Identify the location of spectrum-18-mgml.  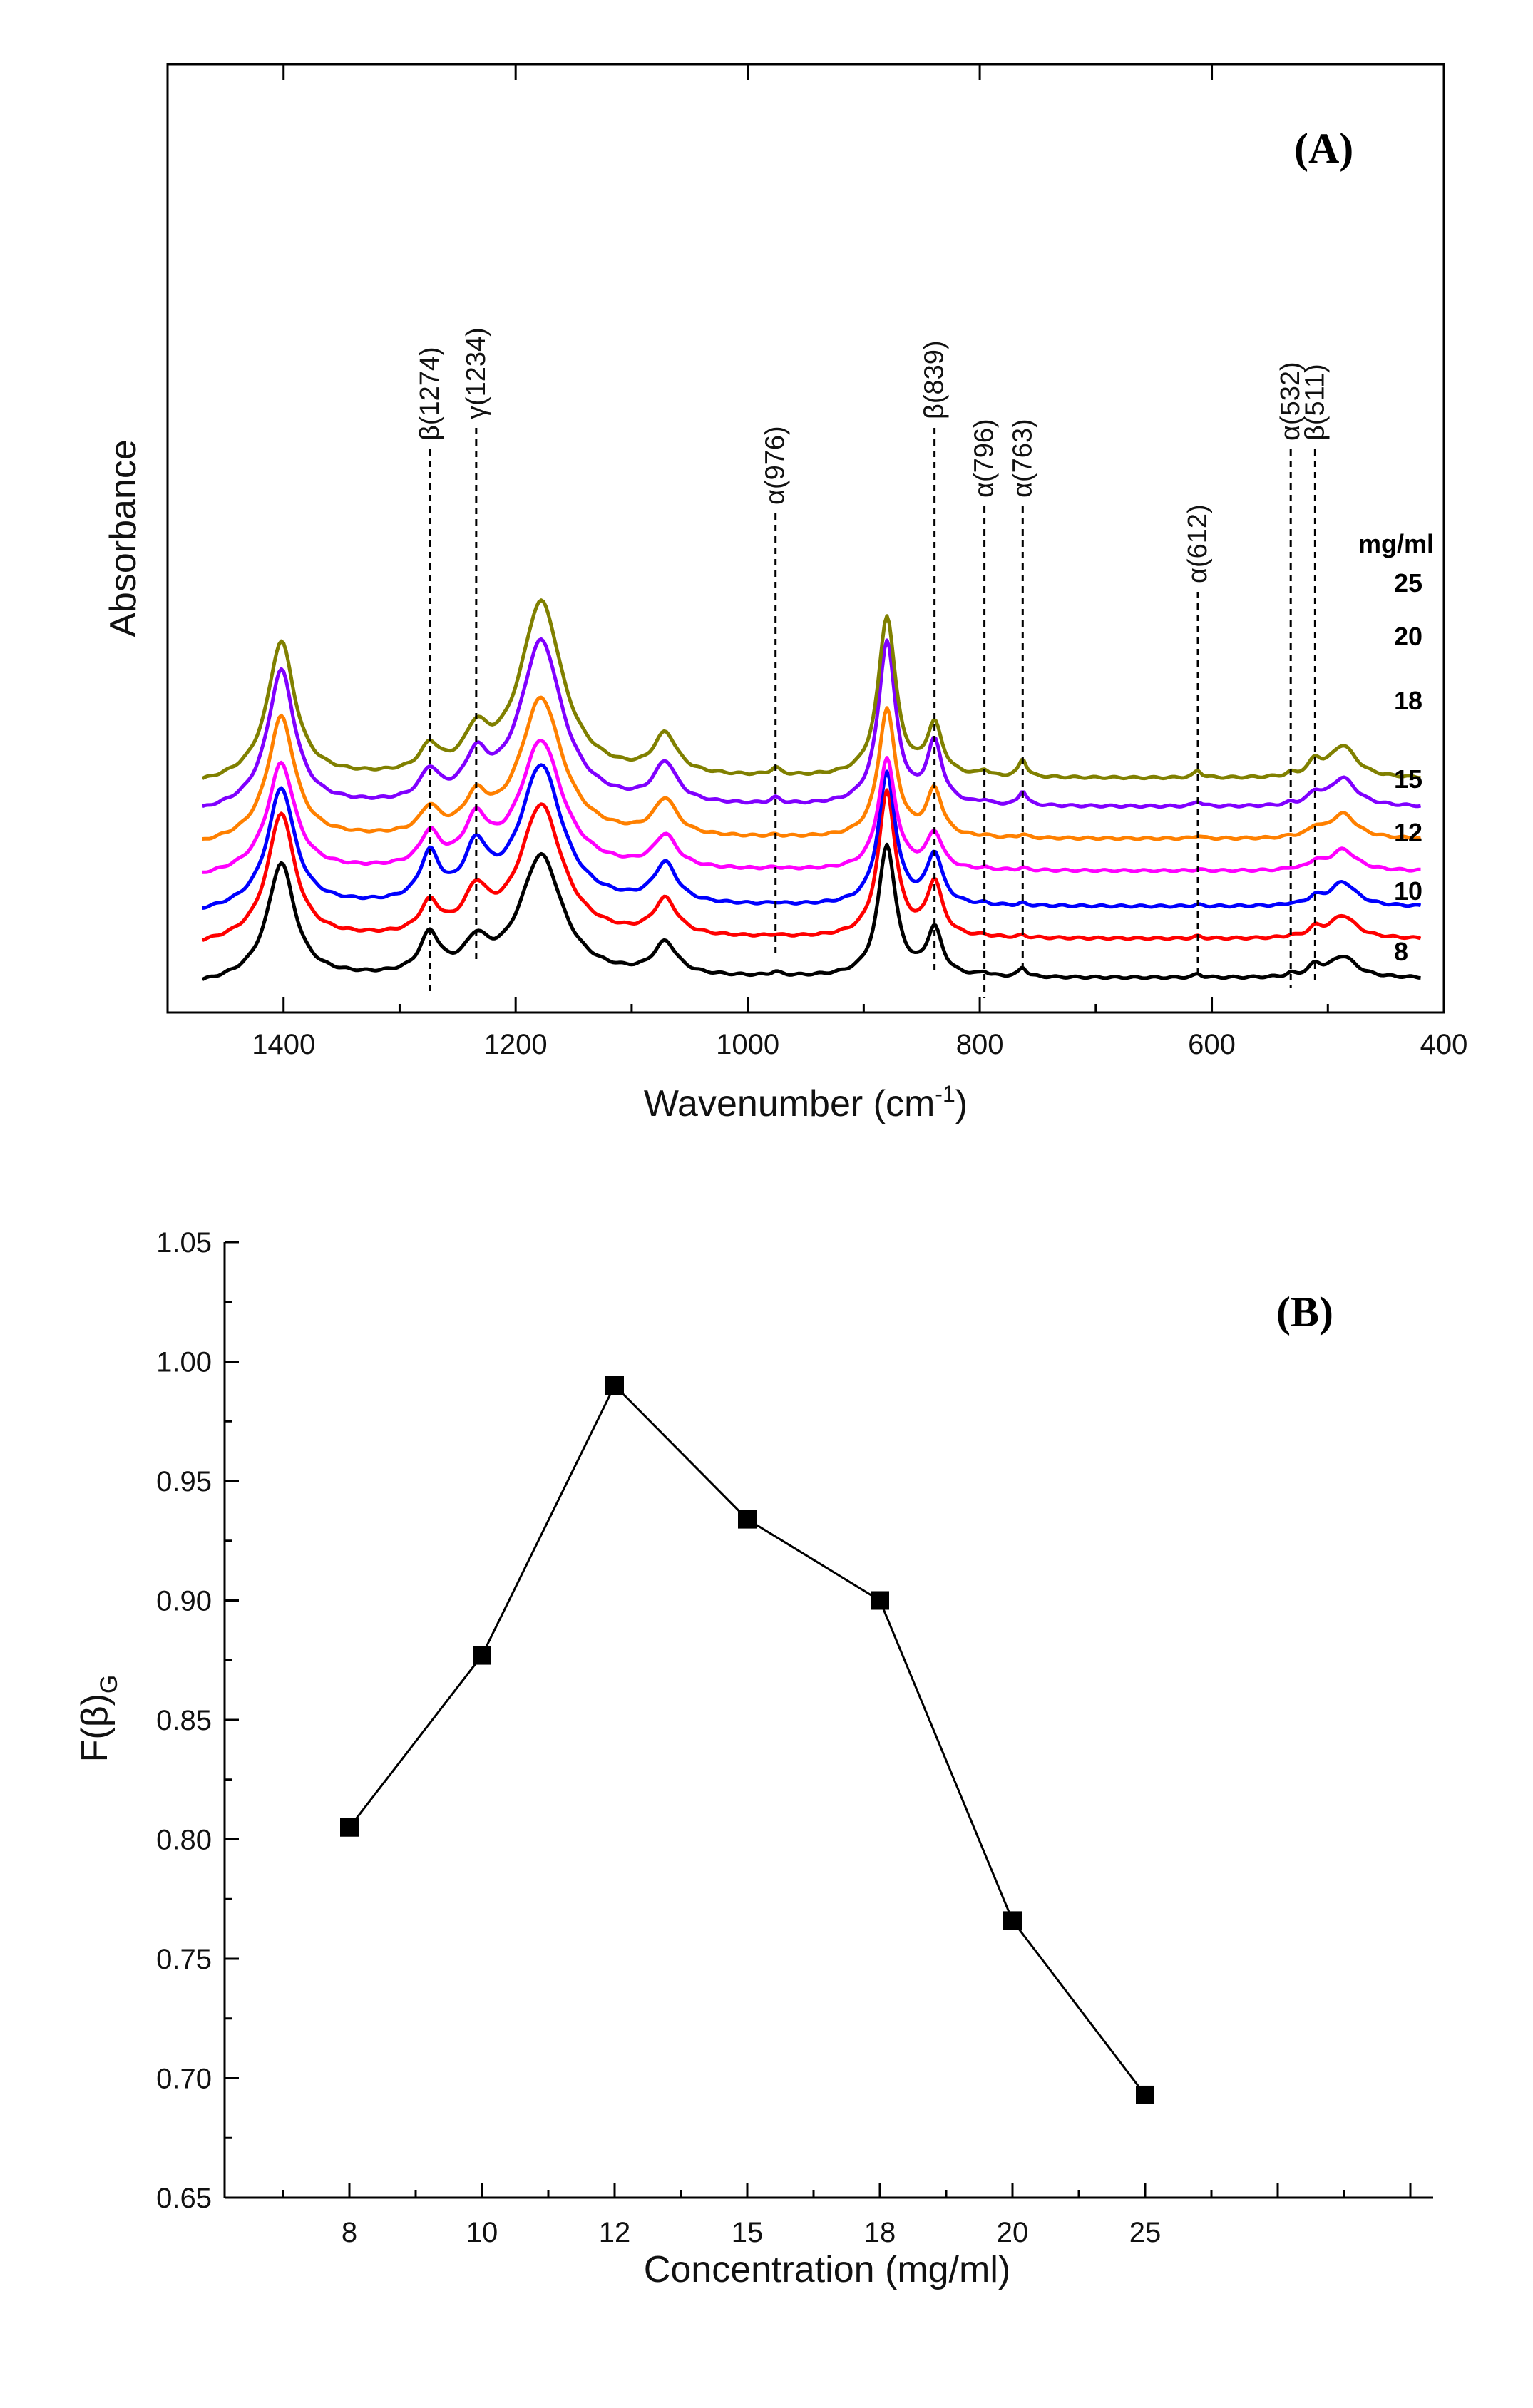
(811, 768).